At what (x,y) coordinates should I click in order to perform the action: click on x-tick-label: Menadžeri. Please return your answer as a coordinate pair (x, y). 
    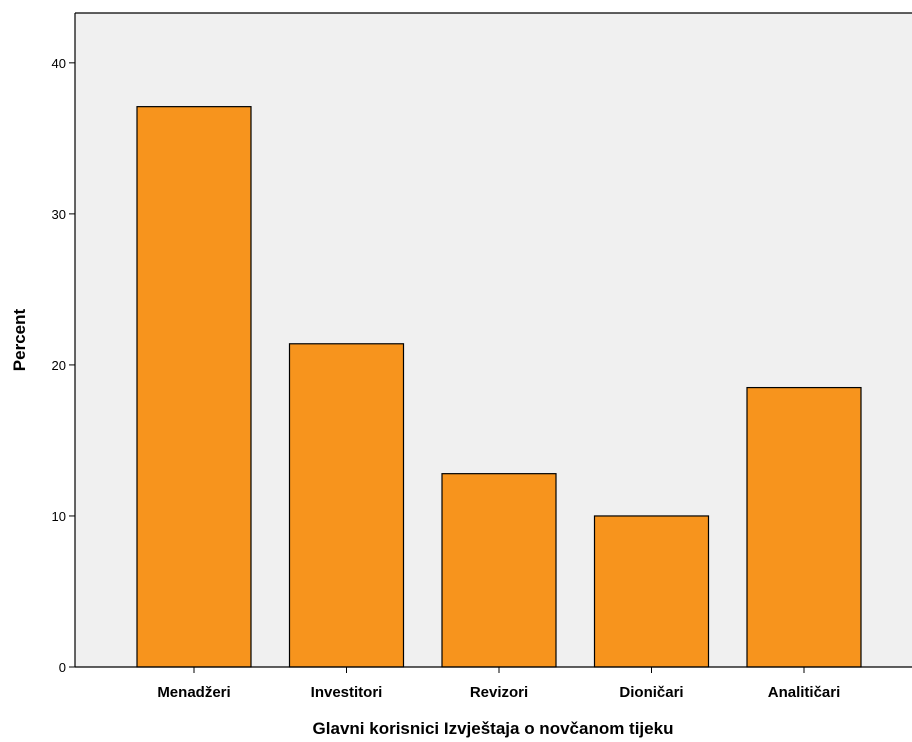
    Looking at the image, I should click on (193, 692).